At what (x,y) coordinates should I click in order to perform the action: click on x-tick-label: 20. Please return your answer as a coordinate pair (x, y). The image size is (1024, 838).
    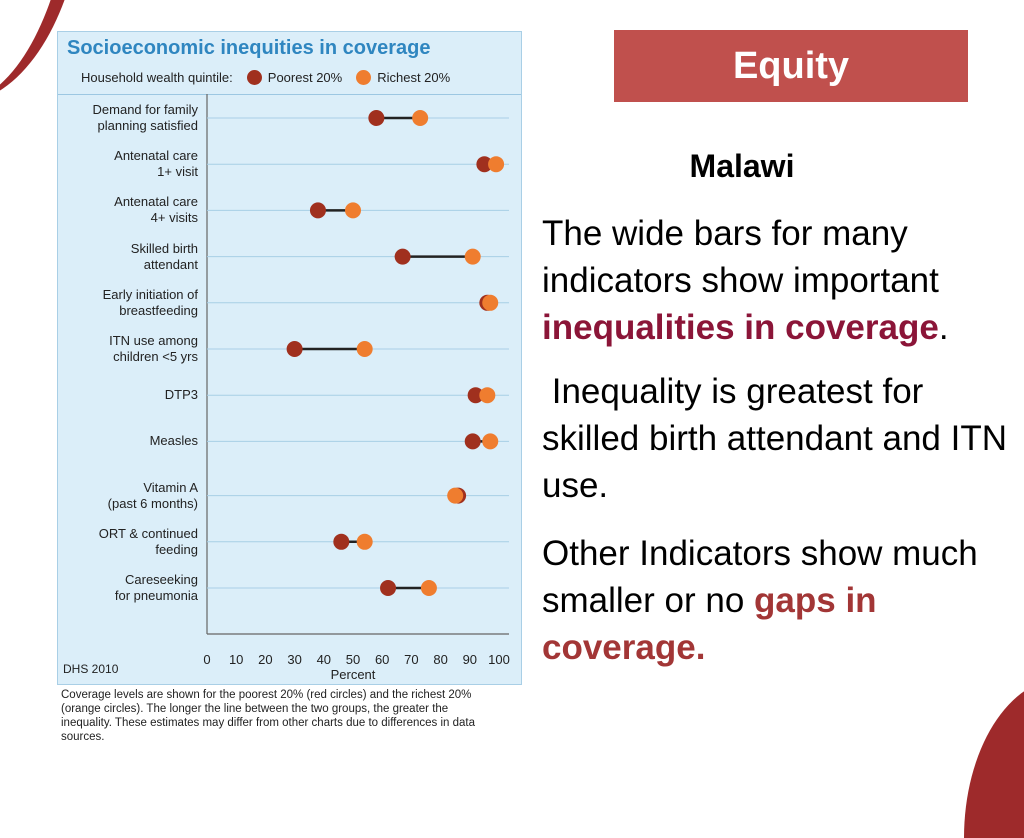
    Looking at the image, I should click on (265, 659).